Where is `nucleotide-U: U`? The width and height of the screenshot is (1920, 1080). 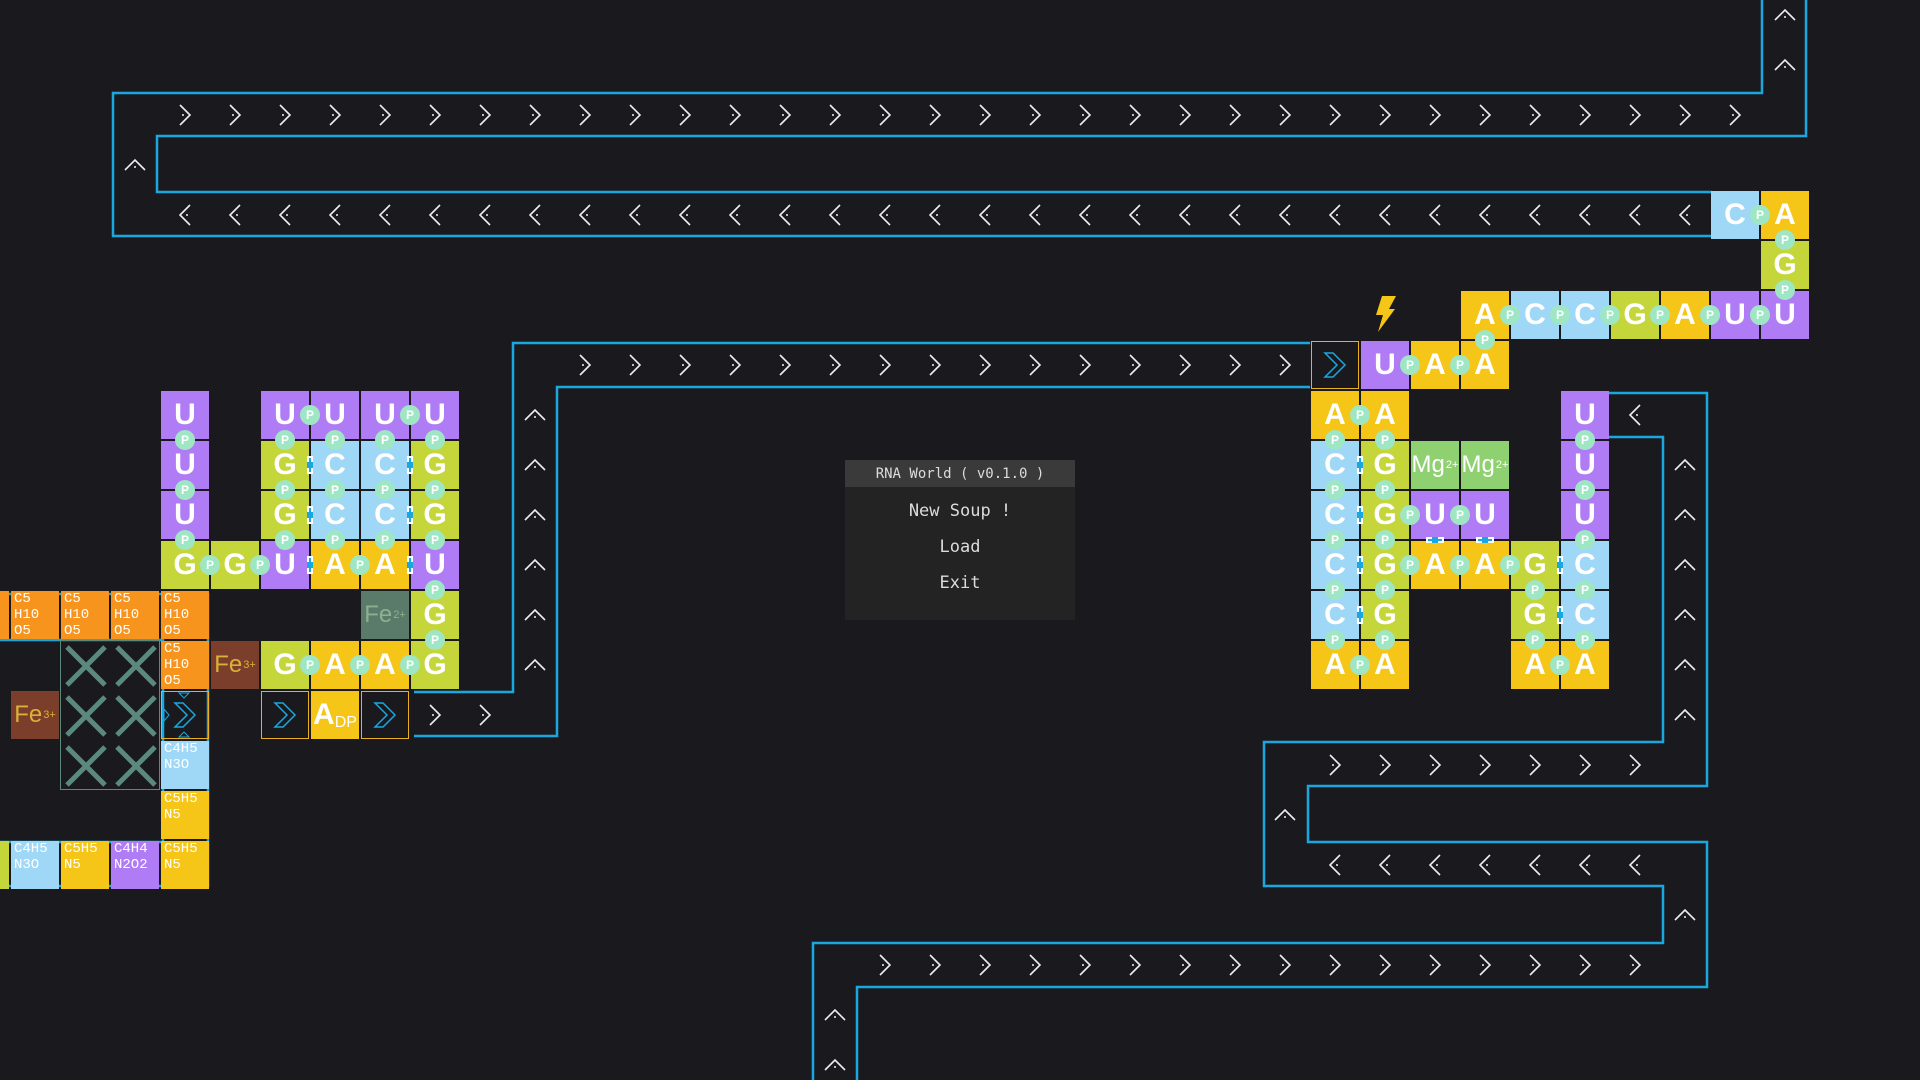
nucleotide-U: U is located at coordinates (335, 415).